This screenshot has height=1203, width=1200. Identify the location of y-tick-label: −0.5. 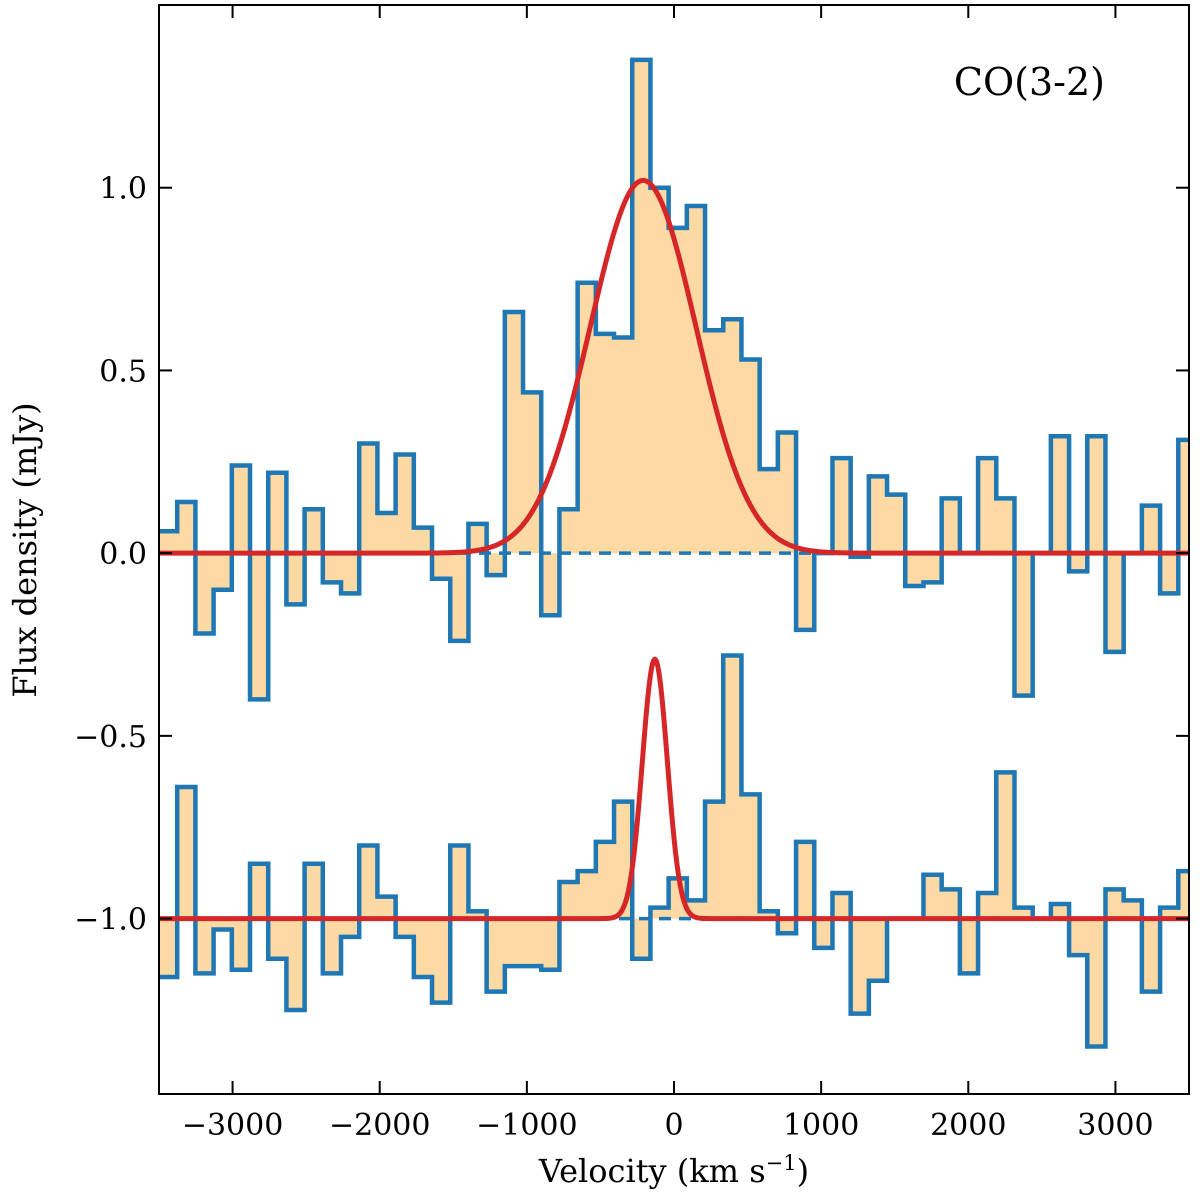
(110, 737).